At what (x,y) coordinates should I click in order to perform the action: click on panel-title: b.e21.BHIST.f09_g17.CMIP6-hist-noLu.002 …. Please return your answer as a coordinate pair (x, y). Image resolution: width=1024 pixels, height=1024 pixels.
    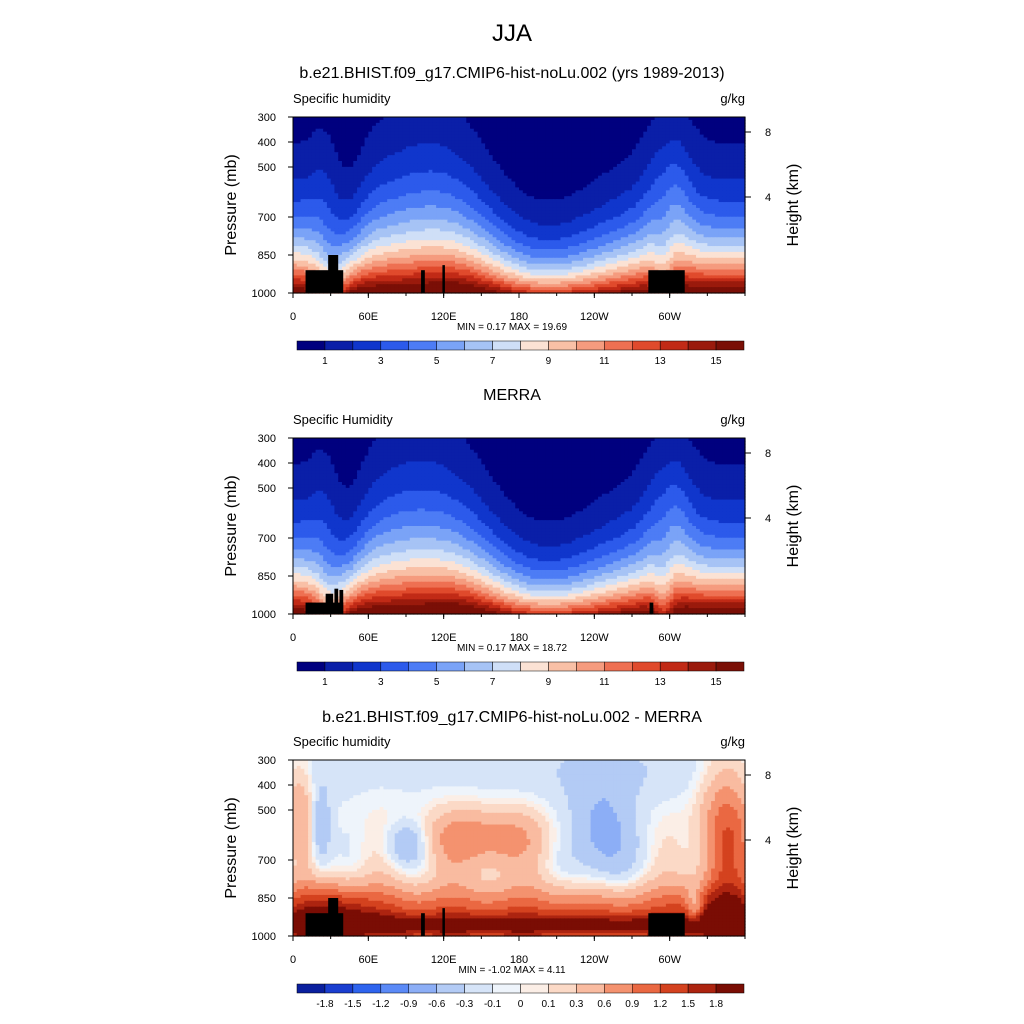
    Looking at the image, I should click on (511, 73).